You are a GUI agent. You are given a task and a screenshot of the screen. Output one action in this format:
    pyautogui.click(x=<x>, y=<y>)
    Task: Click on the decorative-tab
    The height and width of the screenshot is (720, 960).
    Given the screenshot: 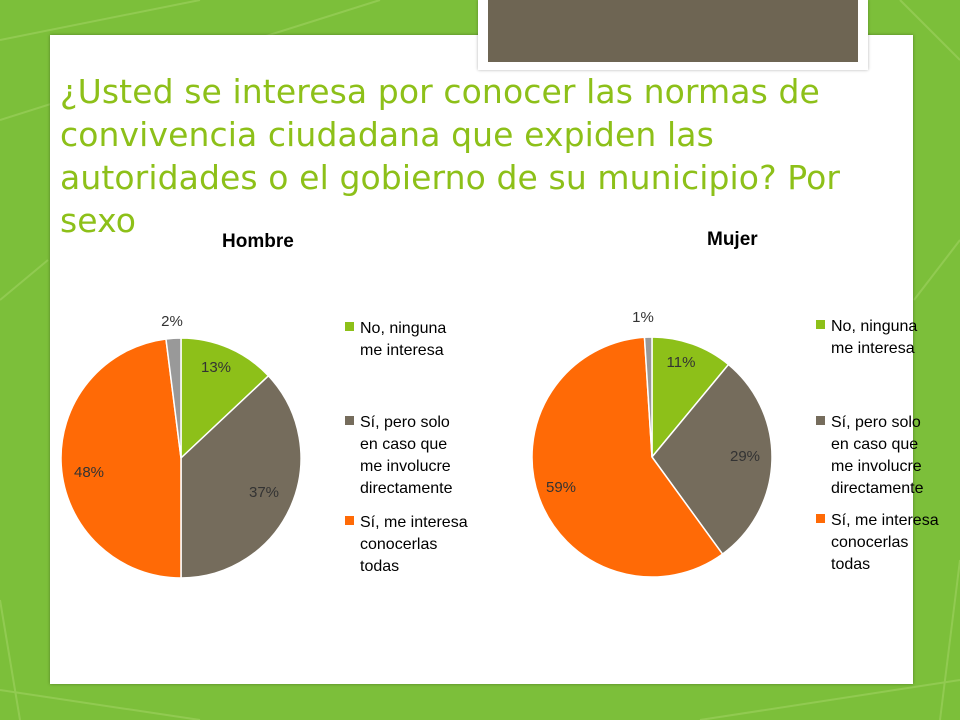 What is the action you would take?
    pyautogui.click(x=673, y=35)
    